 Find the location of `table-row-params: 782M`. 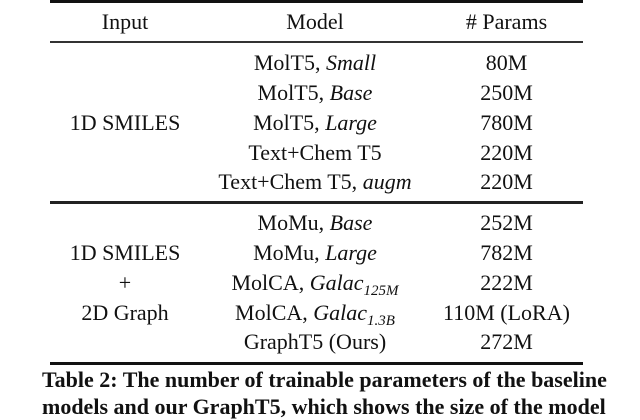

table-row-params: 782M is located at coordinates (506, 252).